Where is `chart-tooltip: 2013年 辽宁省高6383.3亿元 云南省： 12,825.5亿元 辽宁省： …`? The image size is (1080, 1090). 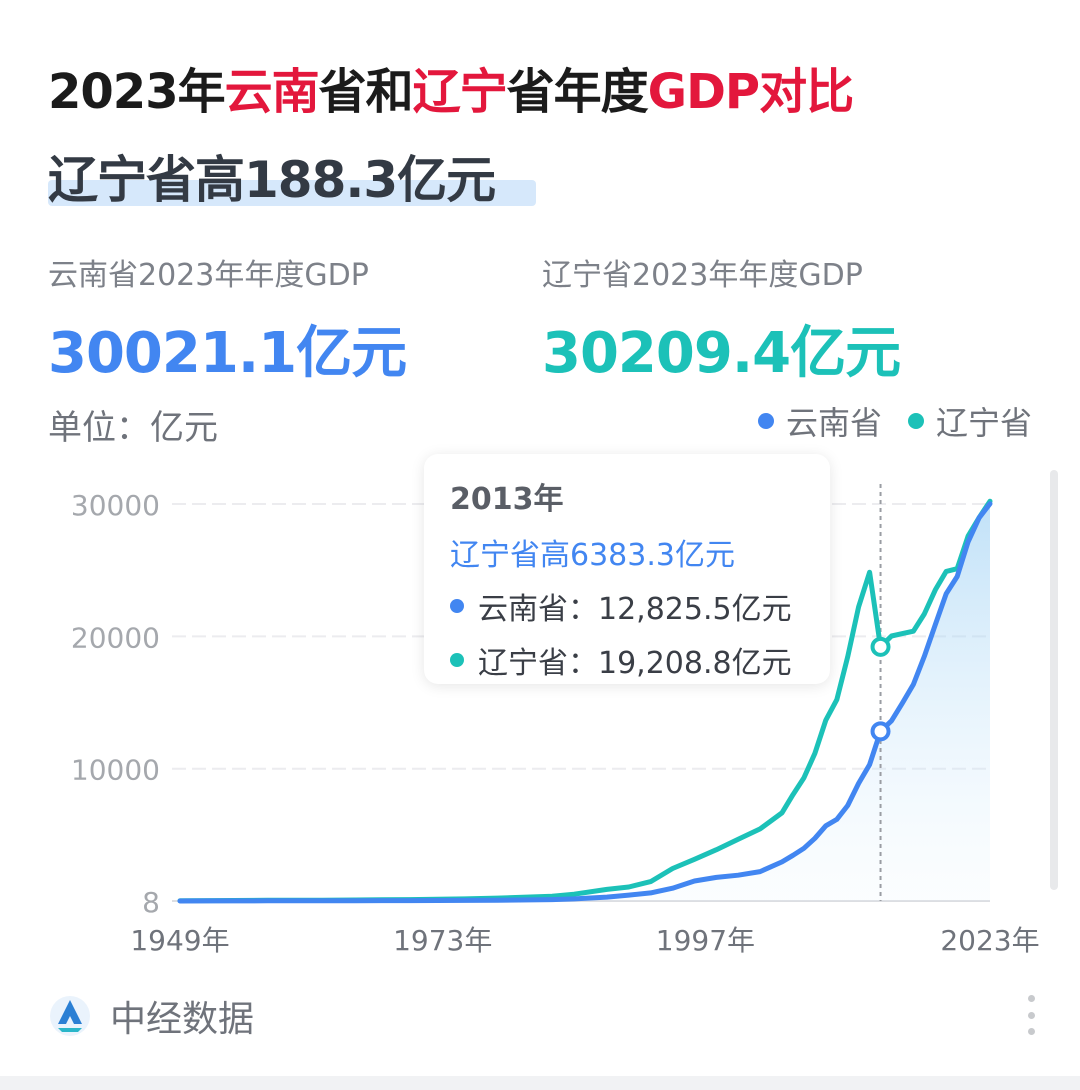 chart-tooltip: 2013年 辽宁省高6383.3亿元 云南省： 12,825.5亿元 辽宁省： … is located at coordinates (627, 569).